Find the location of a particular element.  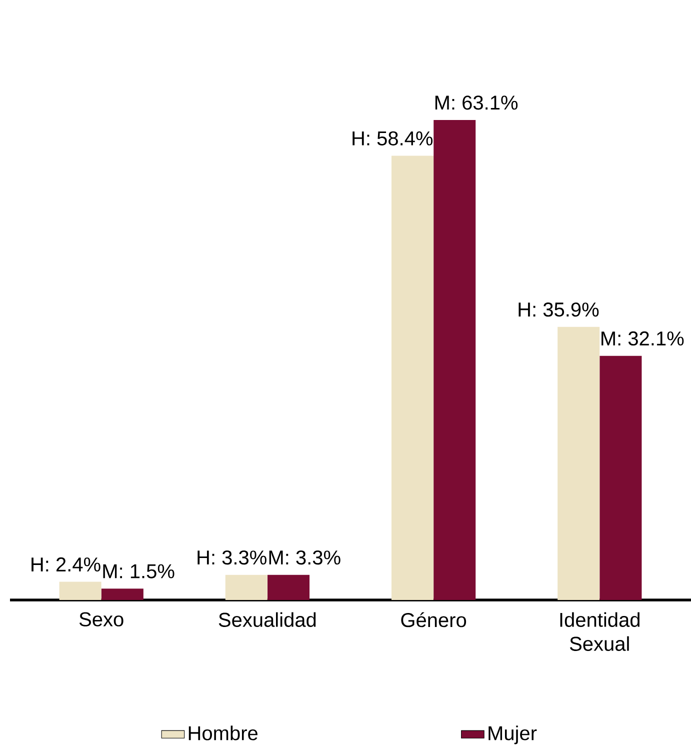

data-label: H: 2.4% is located at coordinates (66, 564).